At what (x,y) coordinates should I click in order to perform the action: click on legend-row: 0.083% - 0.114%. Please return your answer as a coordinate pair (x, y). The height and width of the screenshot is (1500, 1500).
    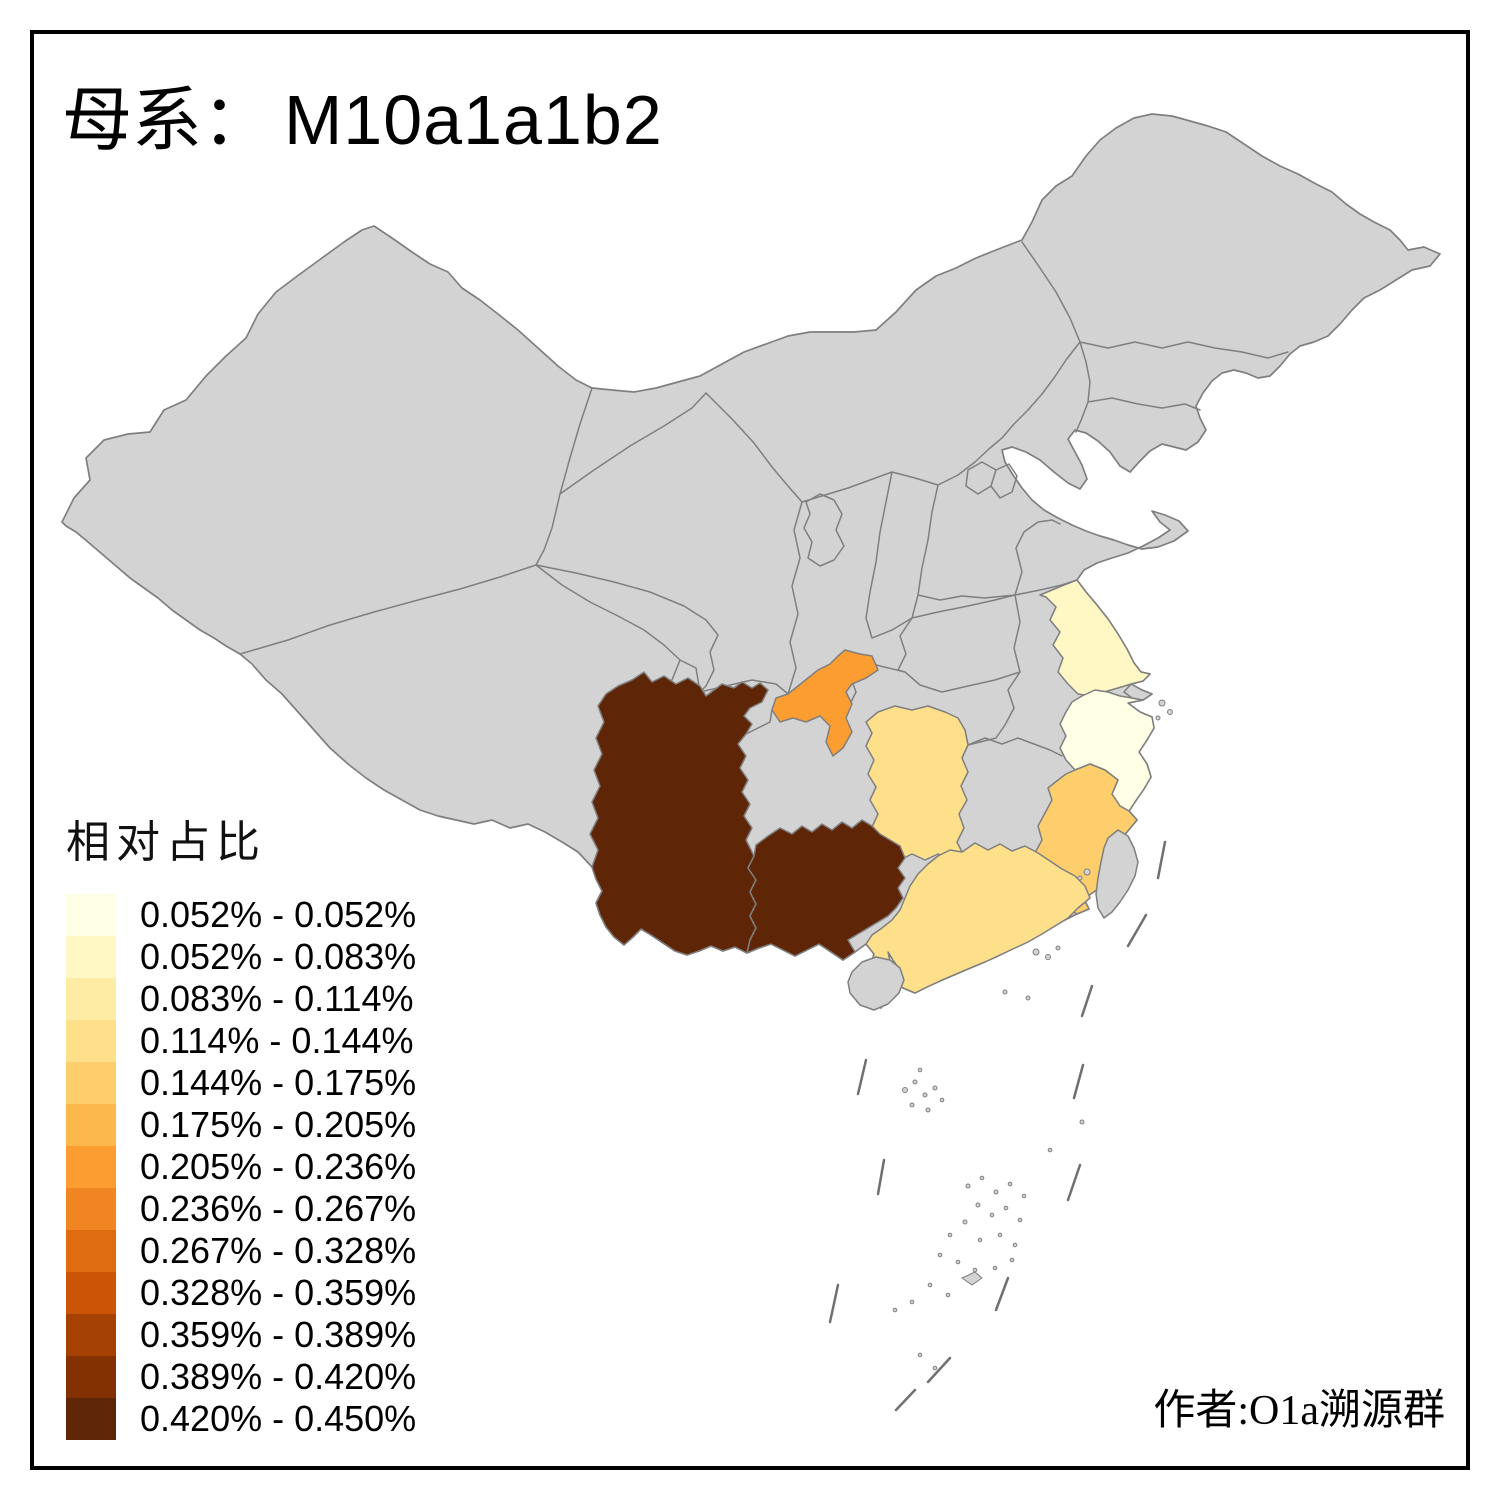
    Looking at the image, I should click on (241, 999).